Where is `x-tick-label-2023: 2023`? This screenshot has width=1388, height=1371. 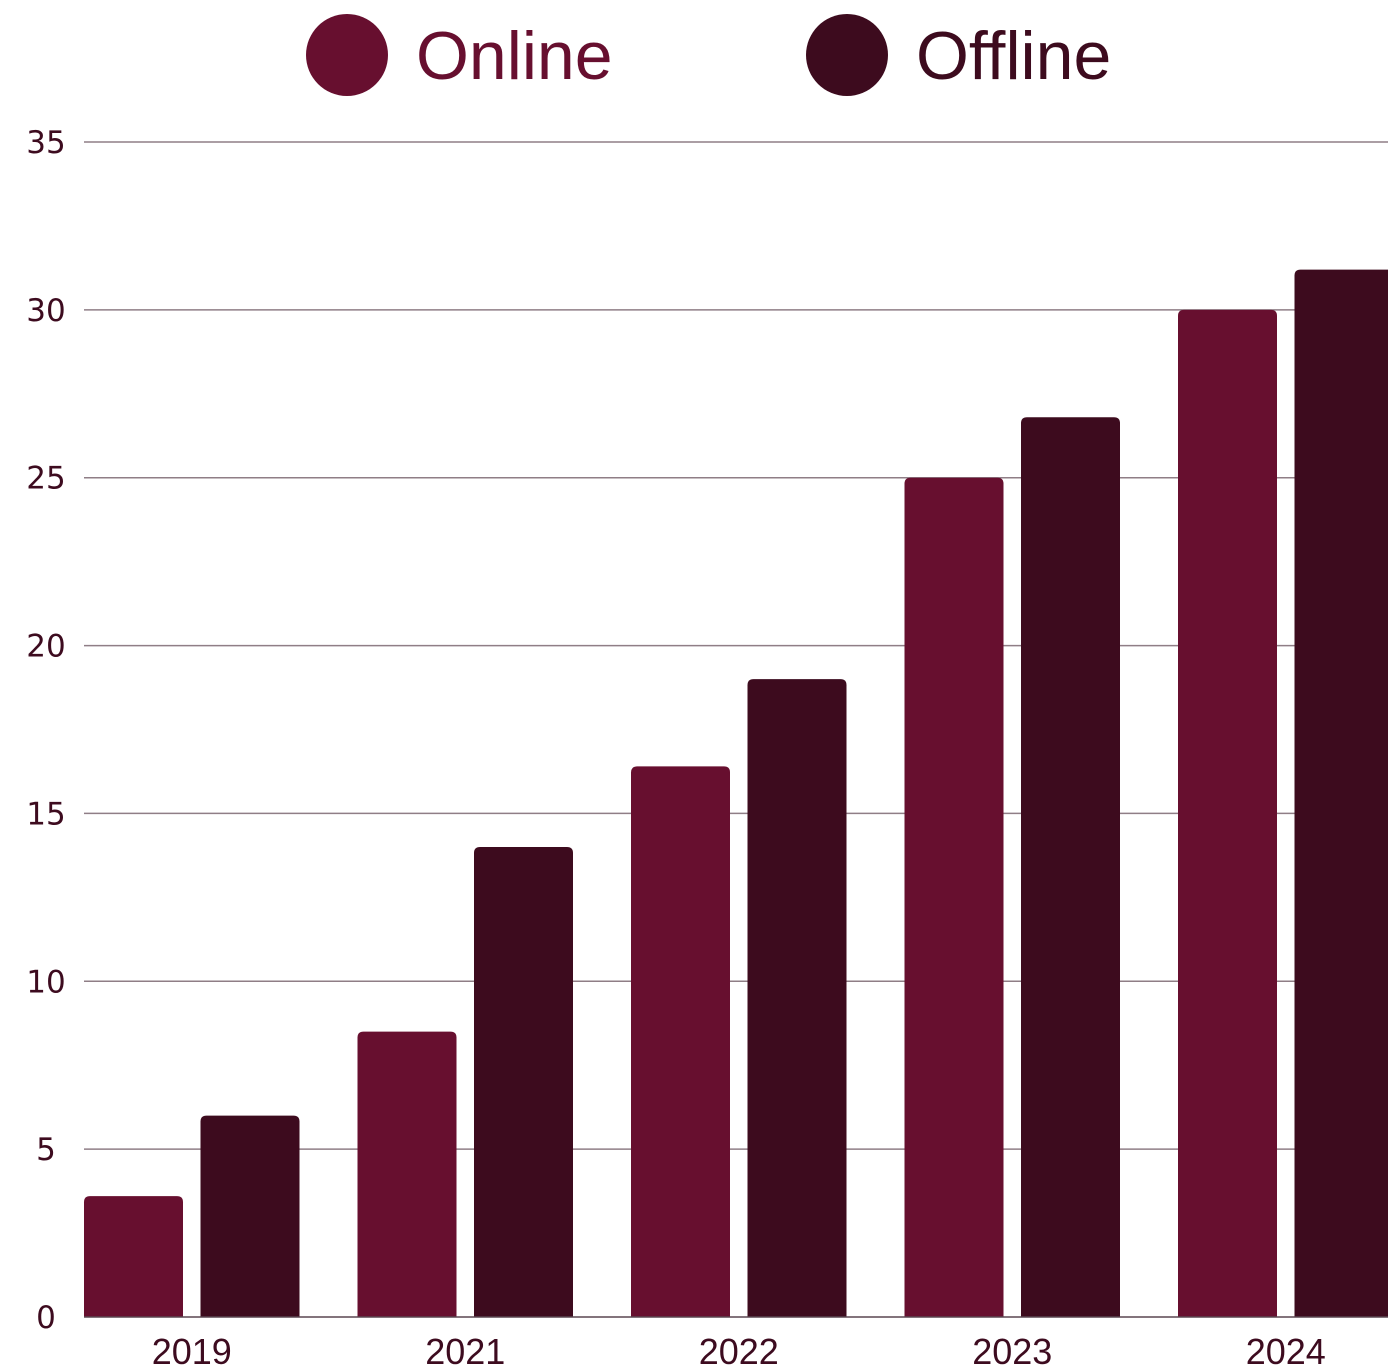 x-tick-label-2023: 2023 is located at coordinates (1012, 1351).